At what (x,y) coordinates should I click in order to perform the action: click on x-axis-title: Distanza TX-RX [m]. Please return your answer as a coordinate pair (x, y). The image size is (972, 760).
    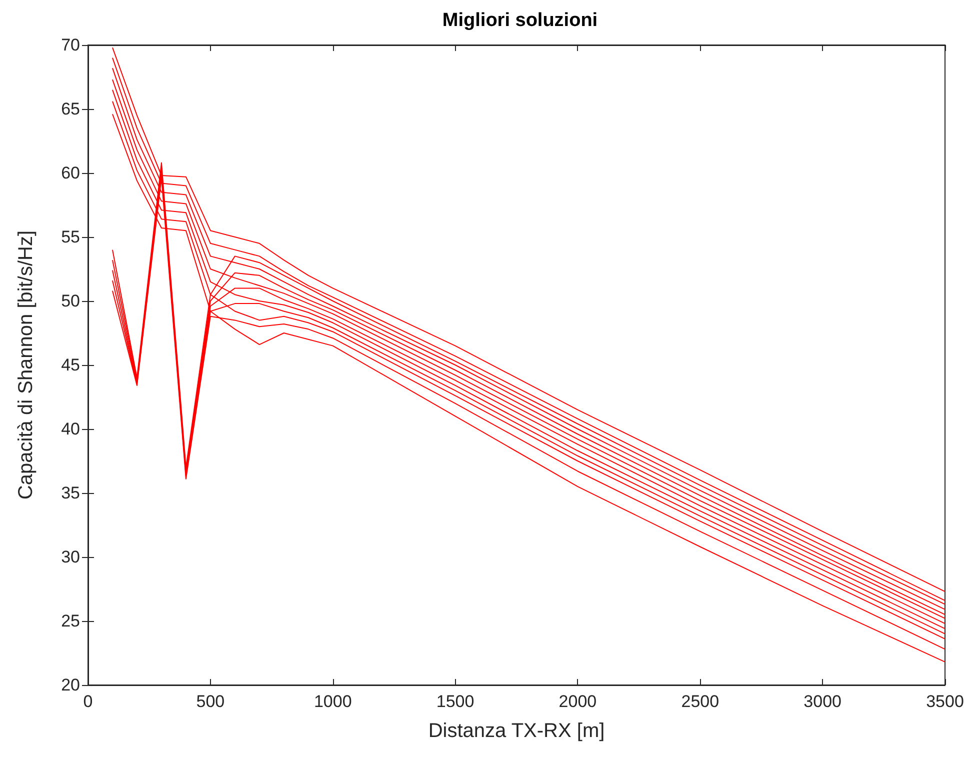
    Looking at the image, I should click on (516, 731).